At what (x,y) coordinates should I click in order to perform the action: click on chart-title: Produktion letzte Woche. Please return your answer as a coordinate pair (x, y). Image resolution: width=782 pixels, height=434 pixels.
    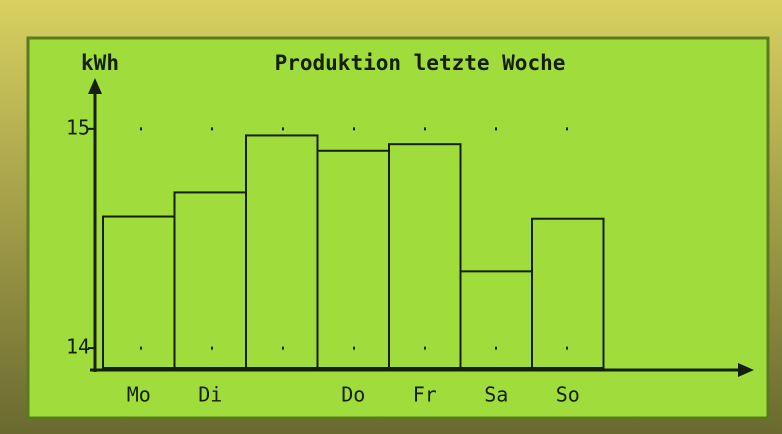
    Looking at the image, I should click on (420, 63).